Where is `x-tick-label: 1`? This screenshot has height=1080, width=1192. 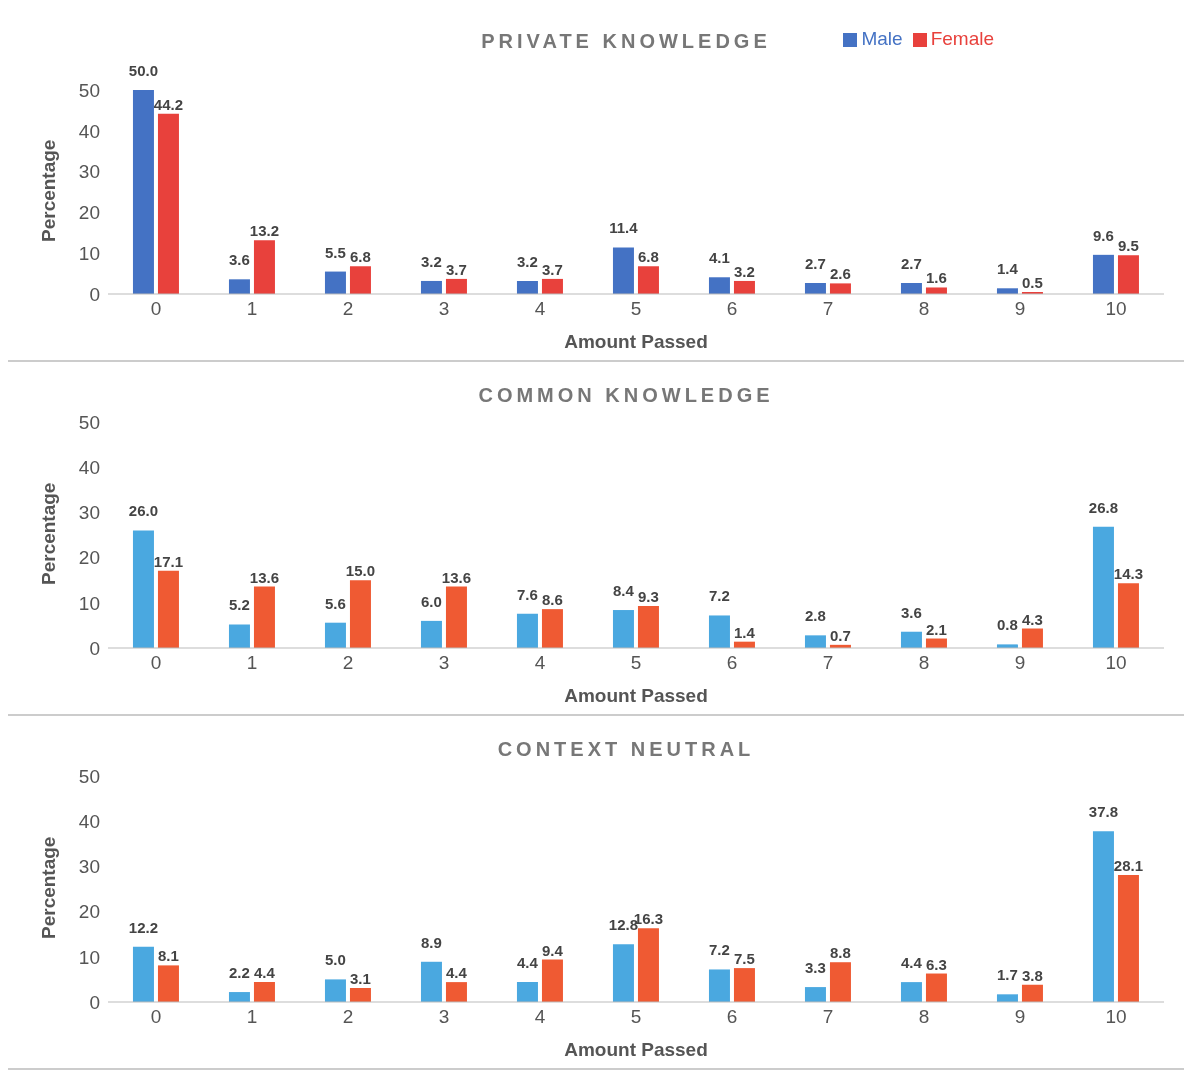 x-tick-label: 1 is located at coordinates (252, 663).